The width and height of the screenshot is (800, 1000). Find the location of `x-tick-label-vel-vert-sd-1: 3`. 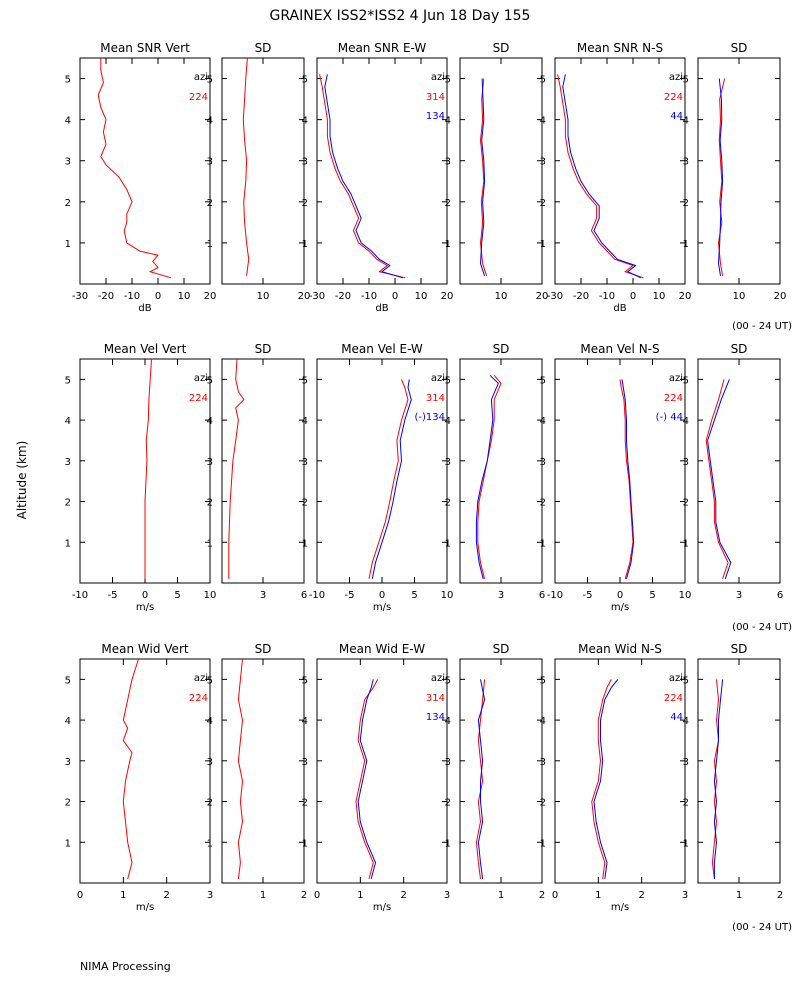

x-tick-label-vel-vert-sd-1: 3 is located at coordinates (263, 595).